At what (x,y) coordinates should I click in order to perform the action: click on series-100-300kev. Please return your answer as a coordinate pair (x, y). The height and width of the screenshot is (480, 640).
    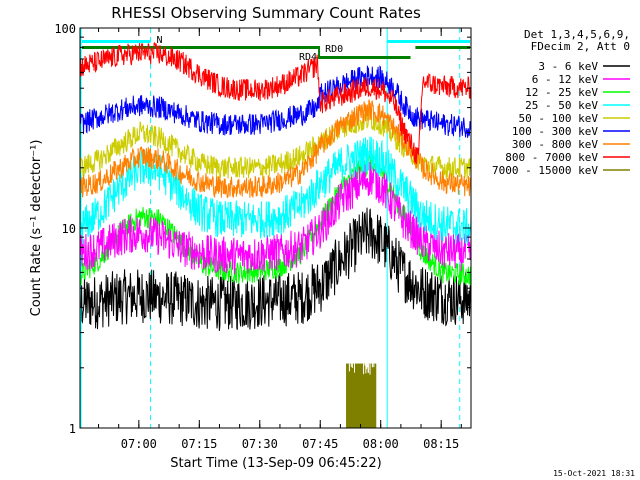
    Looking at the image, I should click on (276, 101).